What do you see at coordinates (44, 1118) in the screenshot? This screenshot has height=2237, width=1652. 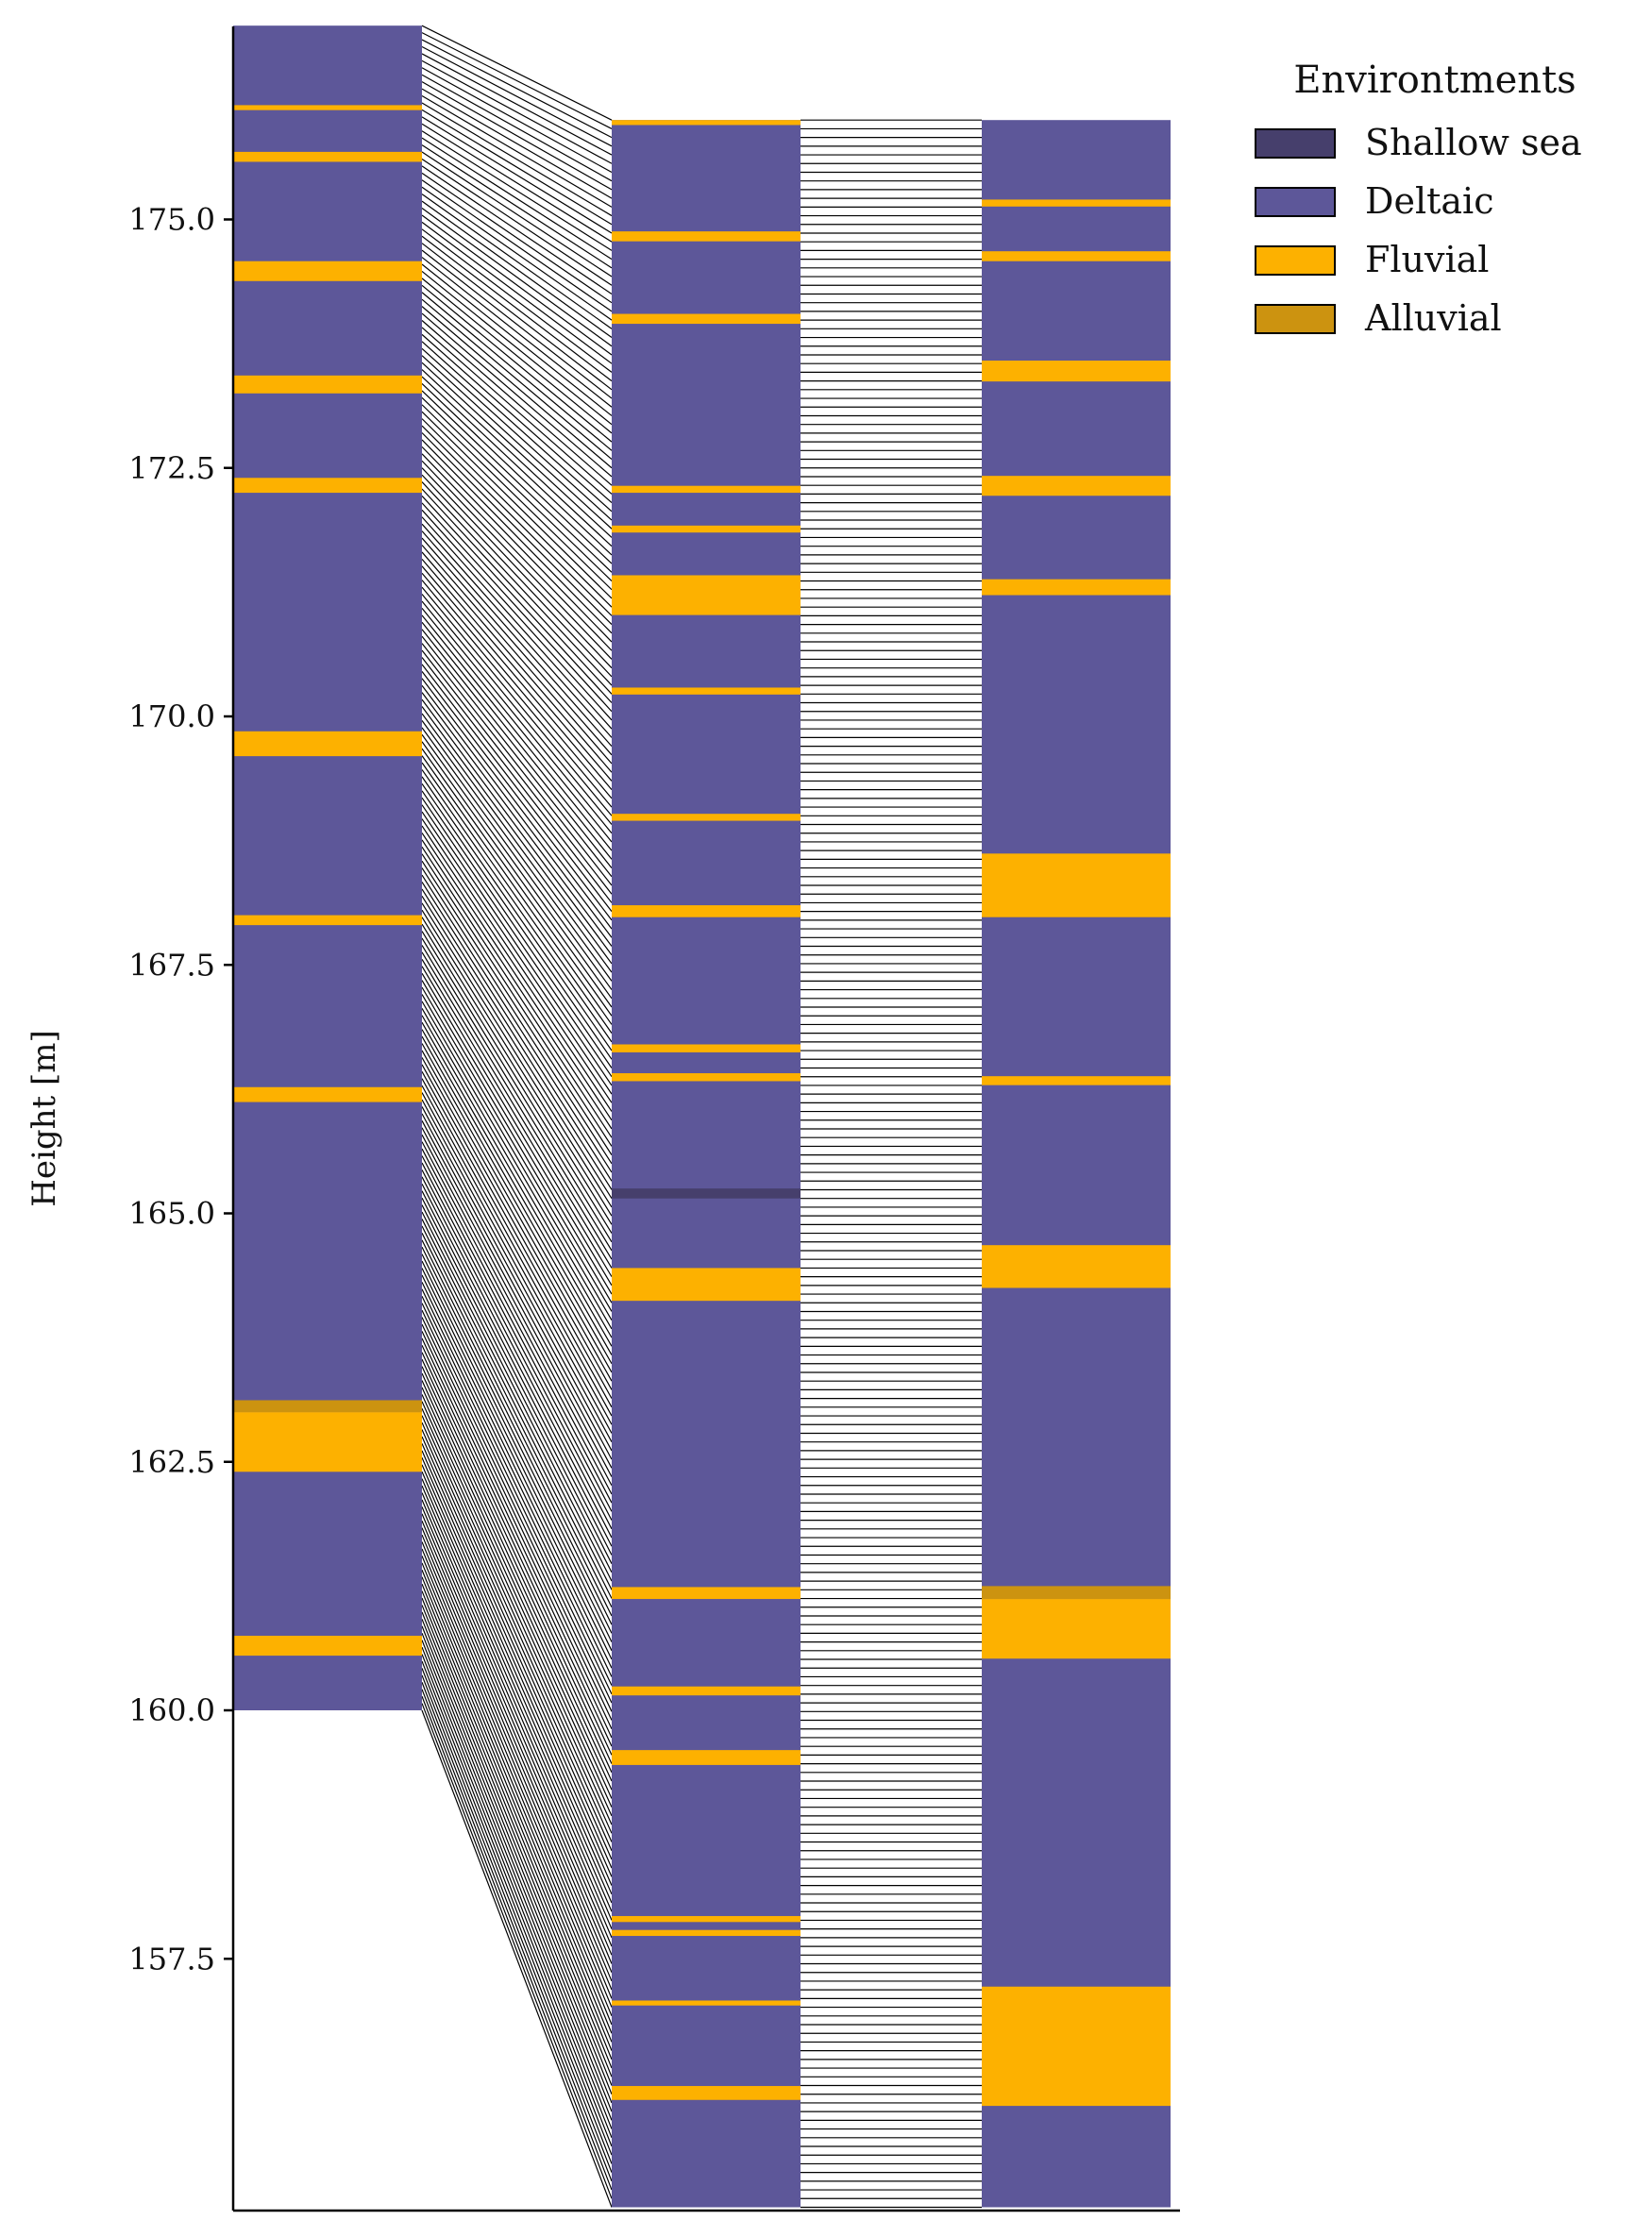 I see `y-axis-label: Height [m]` at bounding box center [44, 1118].